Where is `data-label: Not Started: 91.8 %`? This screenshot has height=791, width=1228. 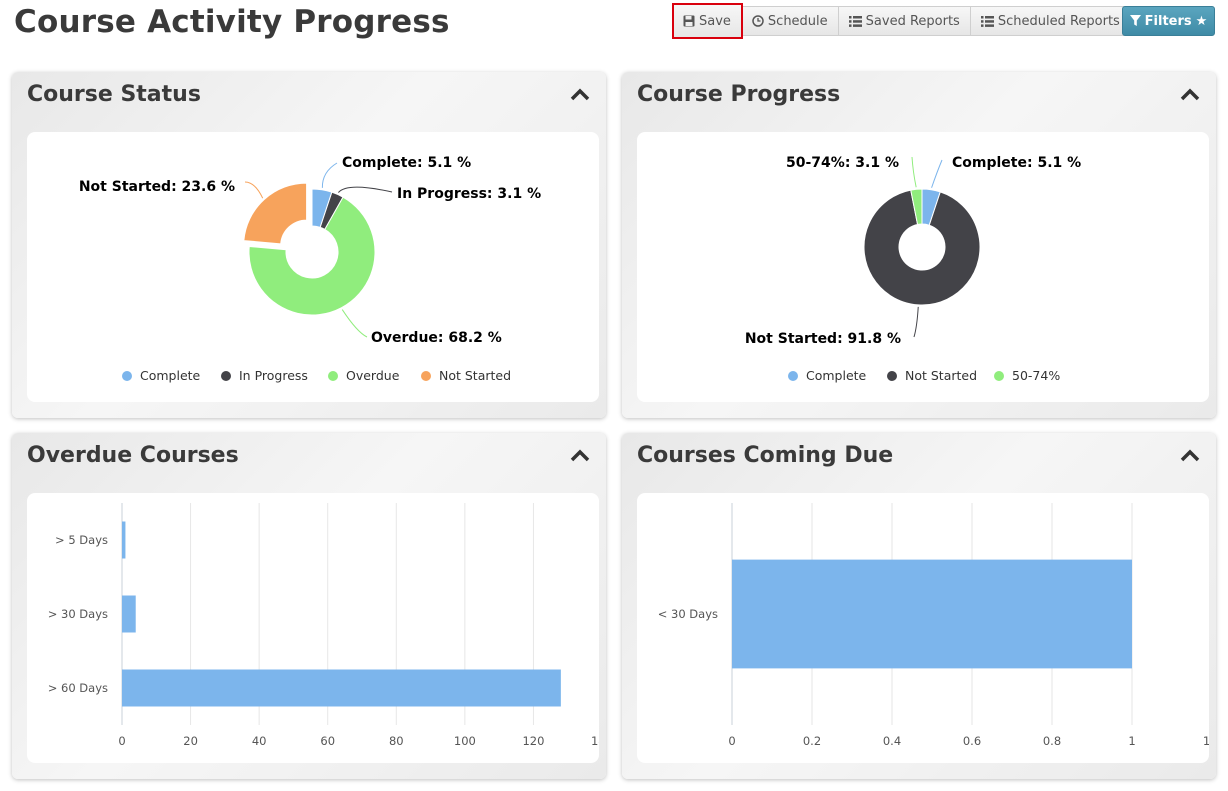 data-label: Not Started: 91.8 % is located at coordinates (823, 339).